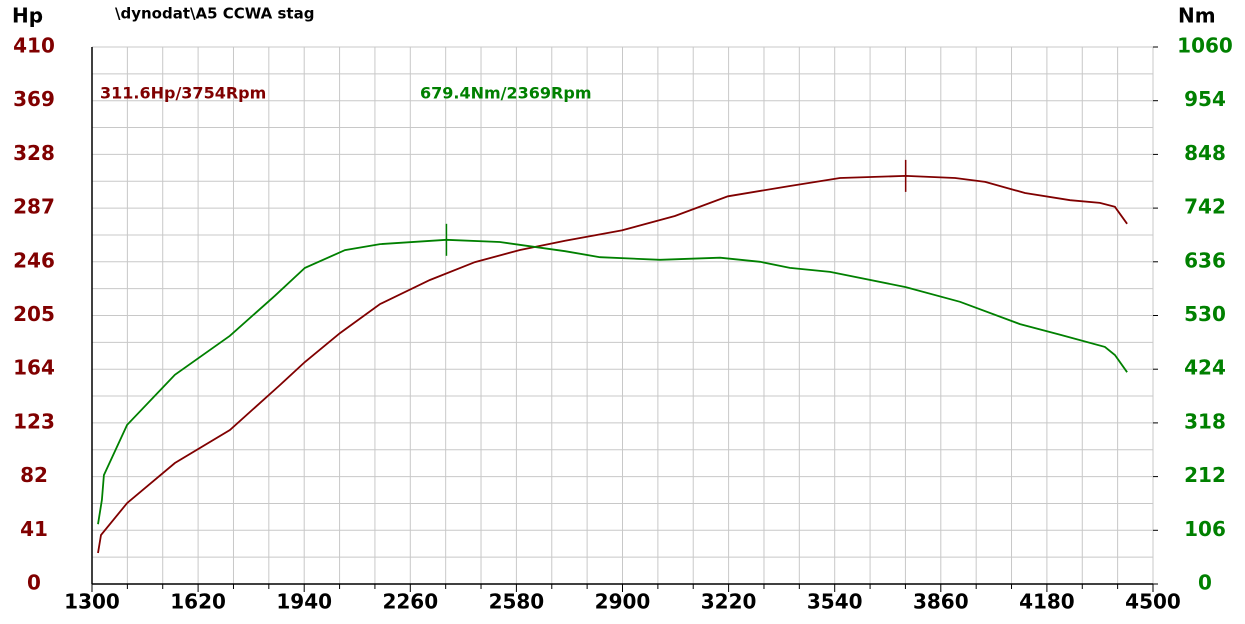  What do you see at coordinates (835, 602) in the screenshot?
I see `x-tick-label: 3540` at bounding box center [835, 602].